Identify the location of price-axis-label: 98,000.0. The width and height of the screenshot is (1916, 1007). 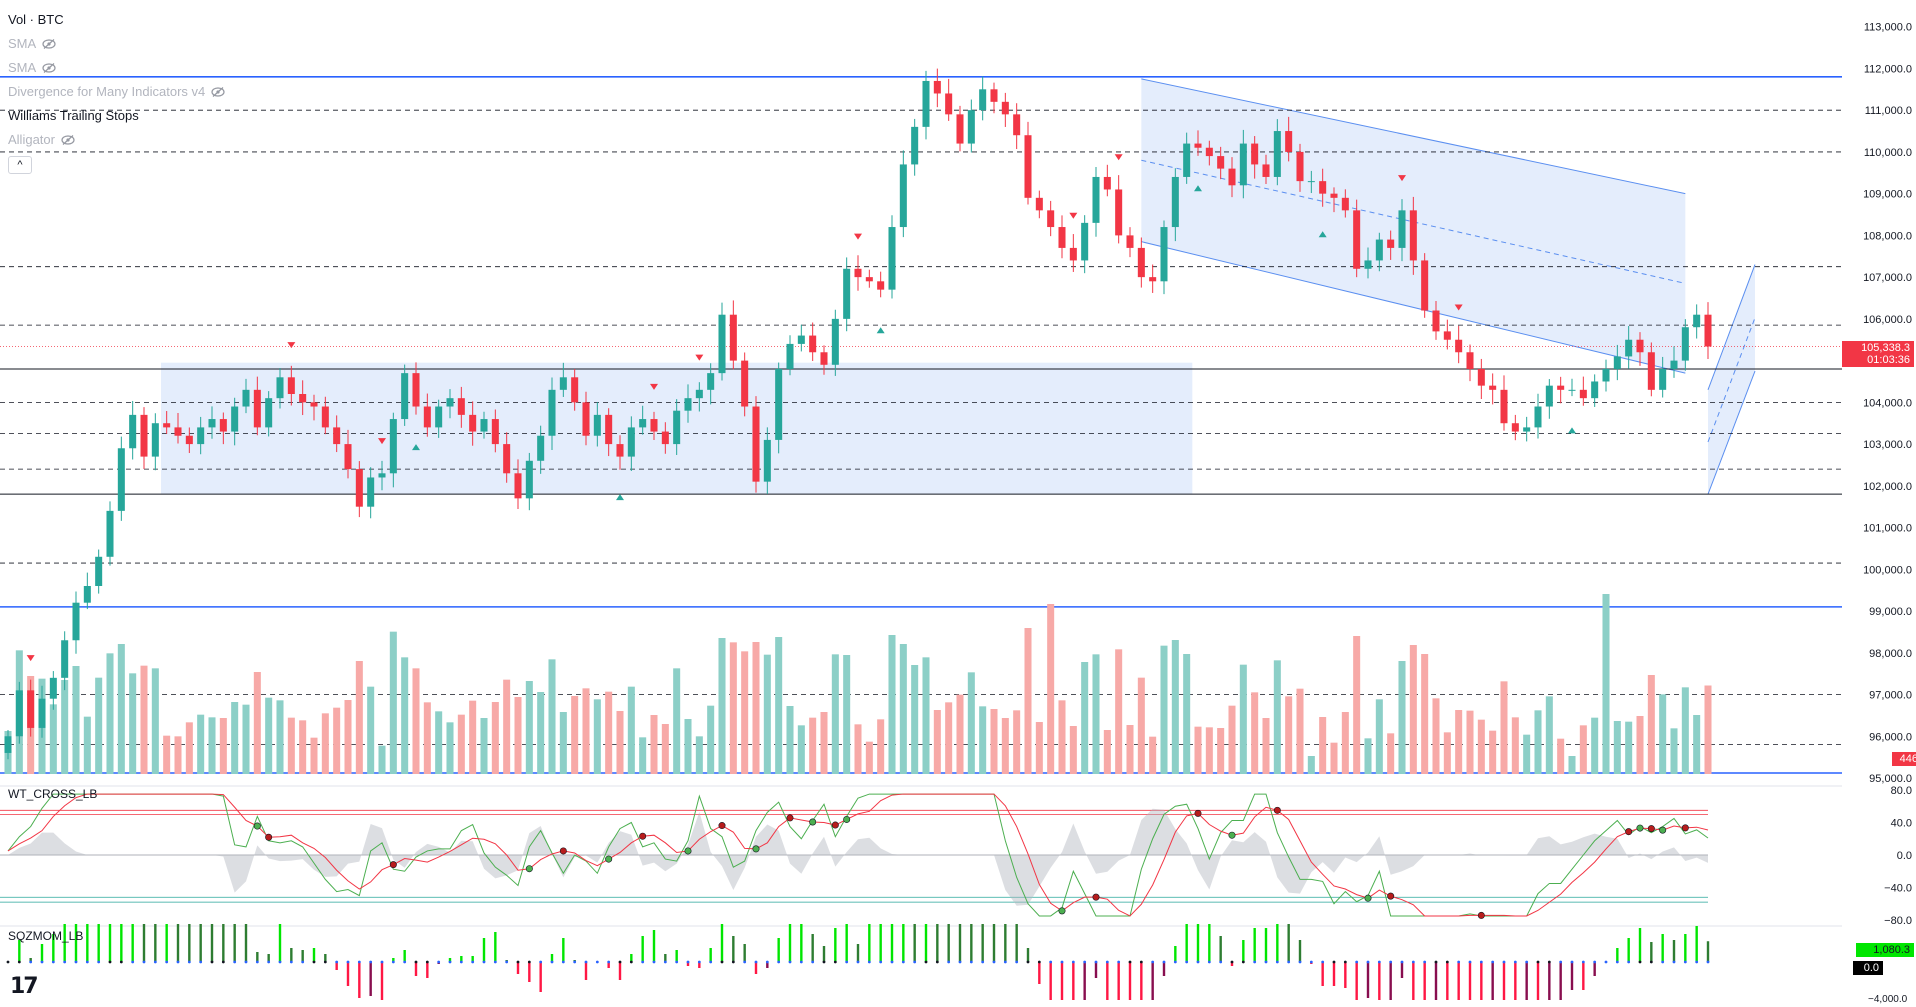
(1890, 654).